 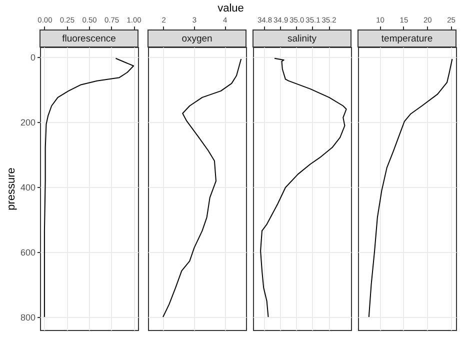 What do you see at coordinates (28, 122) in the screenshot?
I see `y-tick-label: 200` at bounding box center [28, 122].